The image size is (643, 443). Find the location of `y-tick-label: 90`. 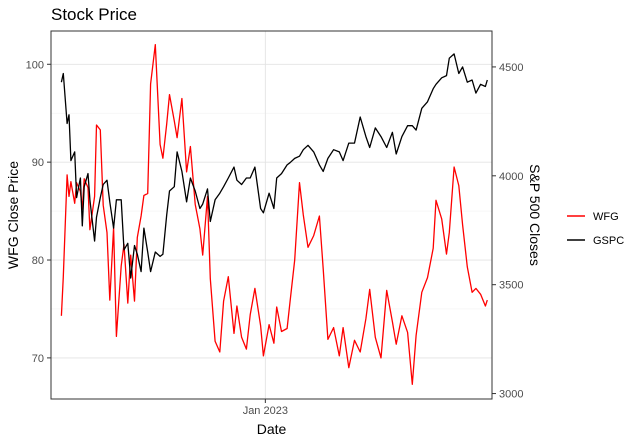

y-tick-label: 90 is located at coordinates (38, 163).